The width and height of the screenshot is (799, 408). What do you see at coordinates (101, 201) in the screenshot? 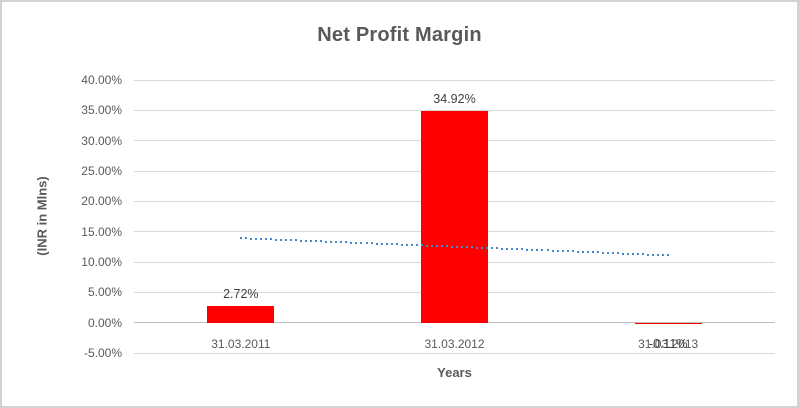
I see `y-tick-label: 20.00%` at bounding box center [101, 201].